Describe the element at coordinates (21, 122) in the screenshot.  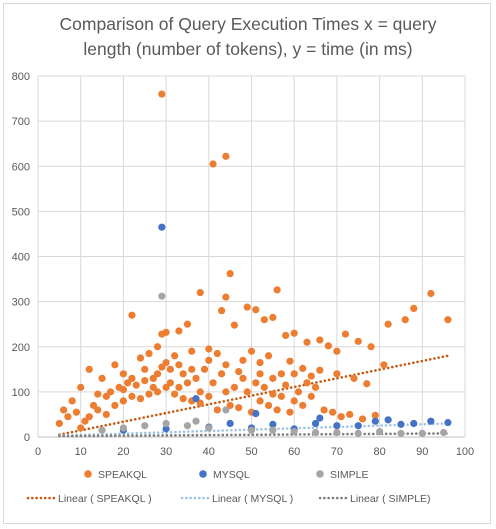
I see `y-tick-label: 700` at that location.